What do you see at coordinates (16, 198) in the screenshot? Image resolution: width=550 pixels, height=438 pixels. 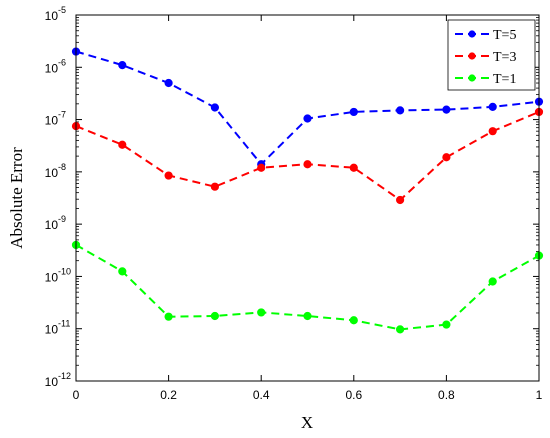 I see `y-axis-title: Absolute Error` at bounding box center [16, 198].